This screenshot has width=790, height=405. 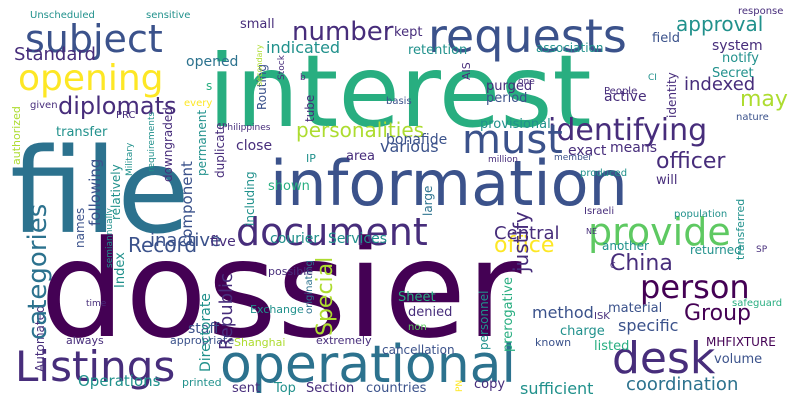 What do you see at coordinates (259, 65) in the screenshot?
I see `word-secondary: secondary` at bounding box center [259, 65].